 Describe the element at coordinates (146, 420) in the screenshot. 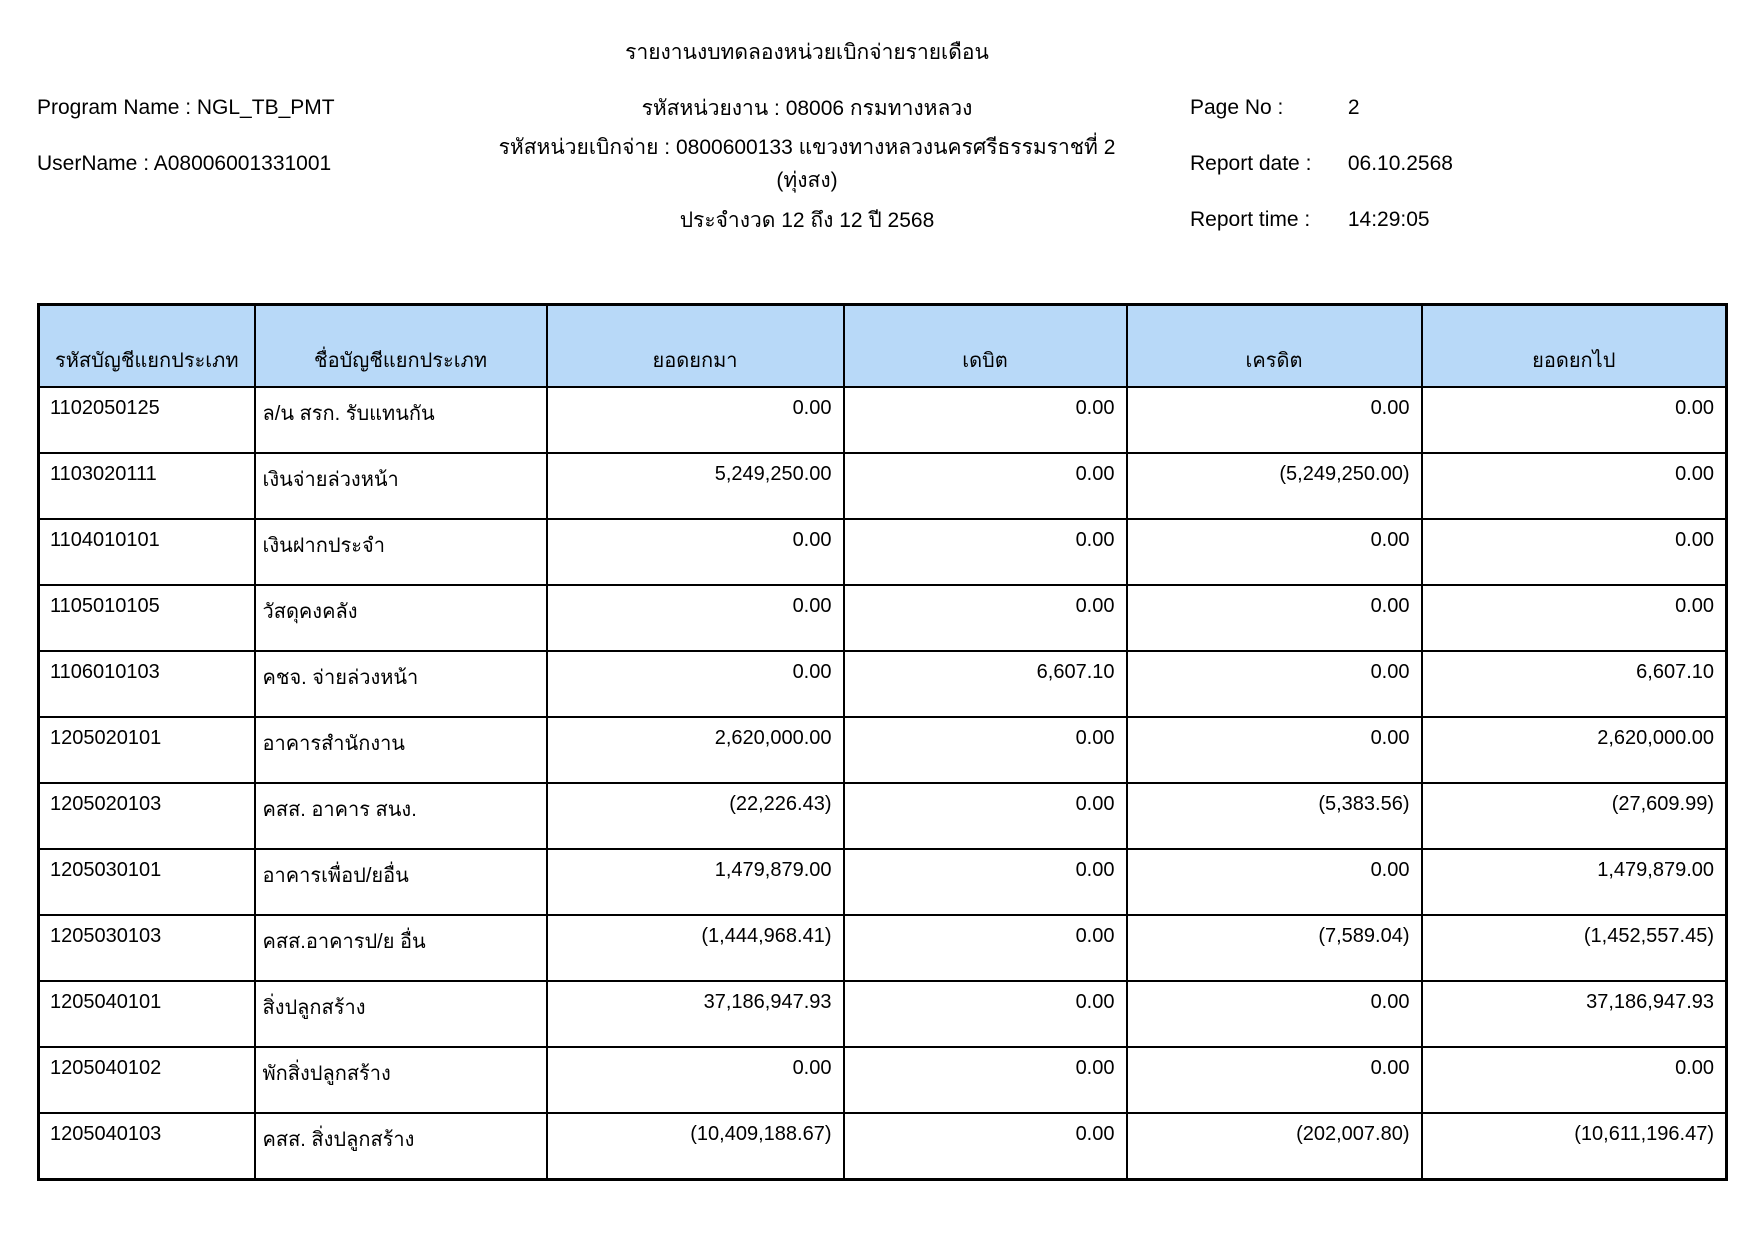

I see `account-code-cell: 1102050125` at that location.